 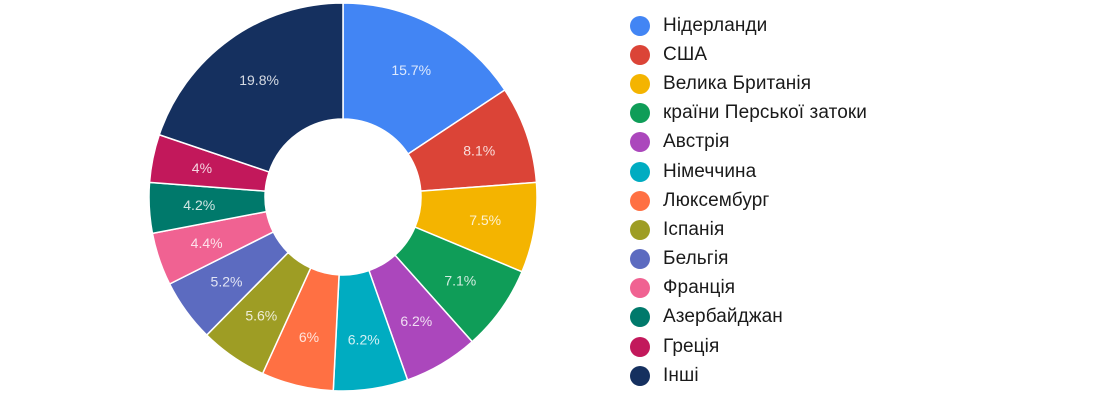 I want to click on legend-label: Люксембург, so click(x=716, y=200).